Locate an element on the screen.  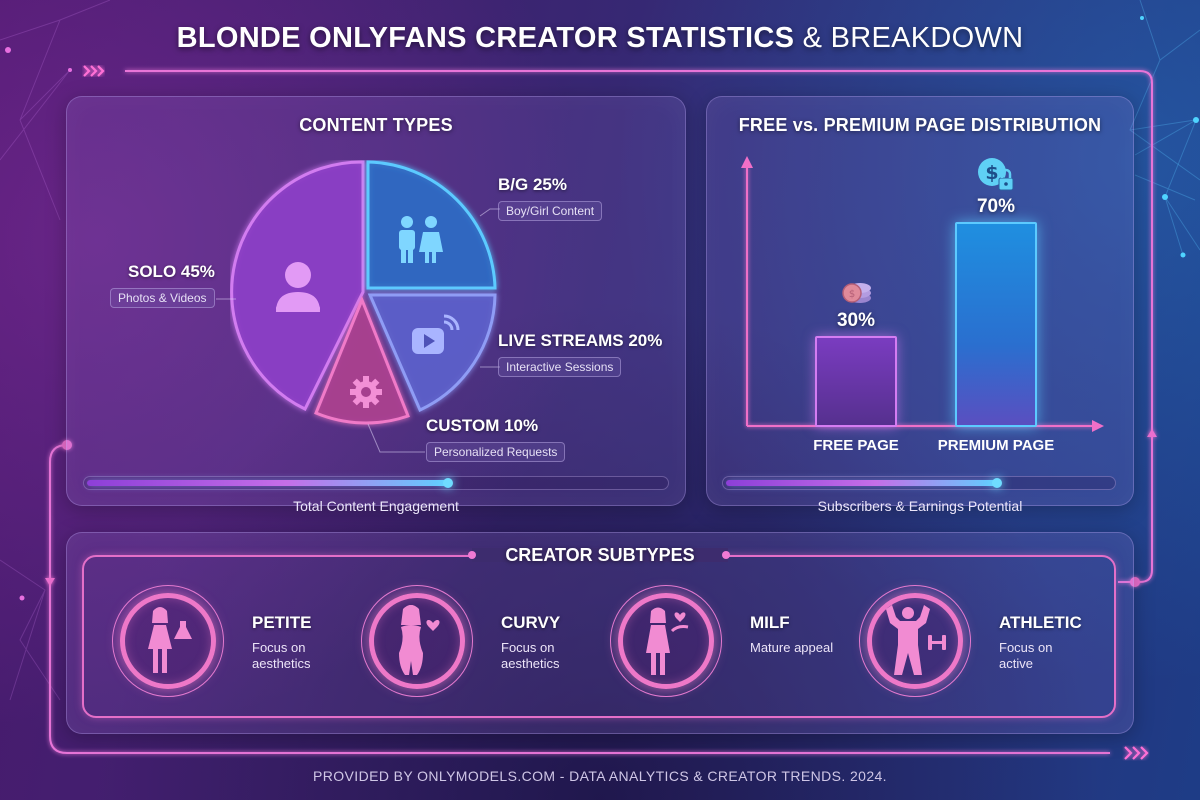
label-bg: B/G 25% Boy/Girl Content is located at coordinates (550, 198).